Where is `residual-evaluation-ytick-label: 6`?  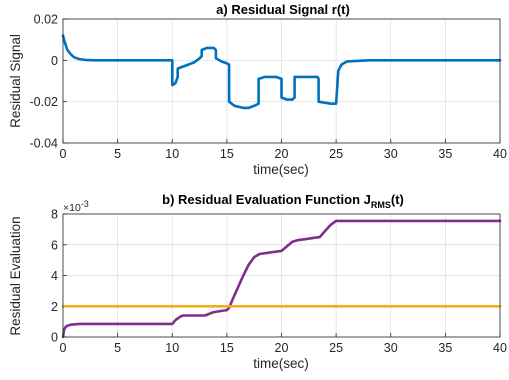 residual-evaluation-ytick-label: 6 is located at coordinates (54, 245).